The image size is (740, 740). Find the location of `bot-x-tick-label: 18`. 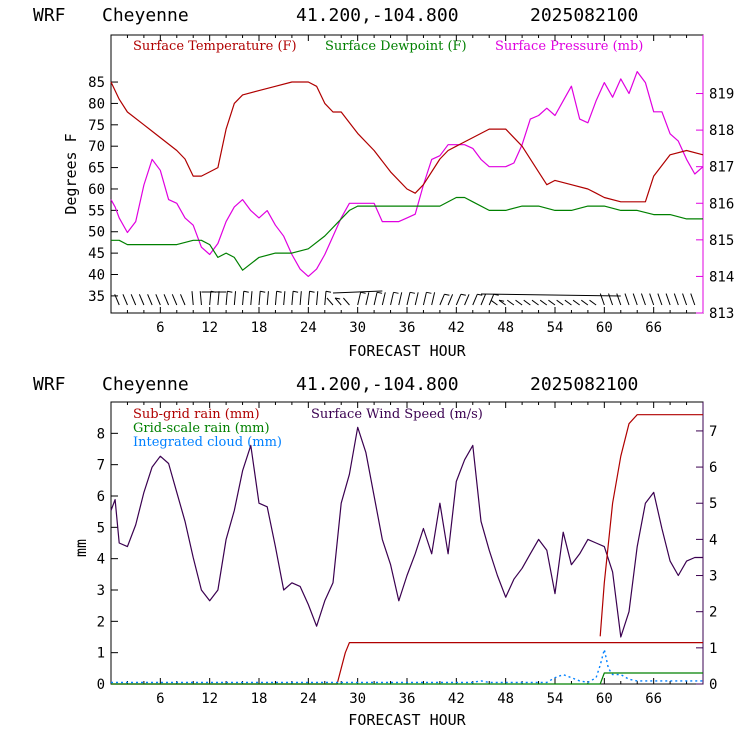

bot-x-tick-label: 18 is located at coordinates (259, 699).